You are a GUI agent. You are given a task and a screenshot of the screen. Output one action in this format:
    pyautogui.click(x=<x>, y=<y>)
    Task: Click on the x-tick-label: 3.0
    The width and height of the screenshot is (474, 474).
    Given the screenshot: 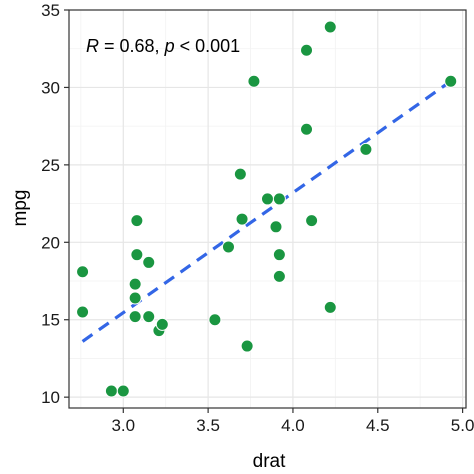 What is the action you would take?
    pyautogui.click(x=123, y=425)
    